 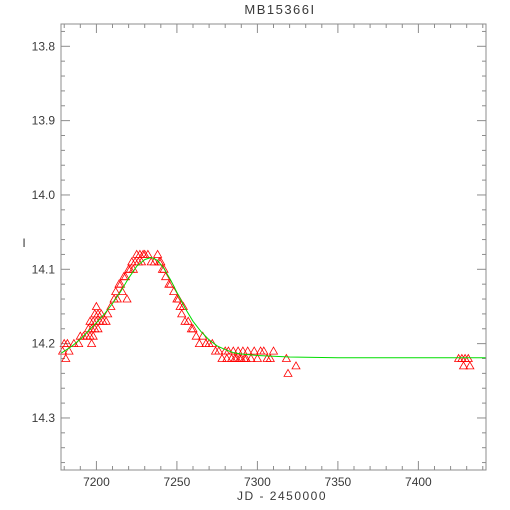 What do you see at coordinates (44, 344) in the screenshot?
I see `y-tick-label: 14.2` at bounding box center [44, 344].